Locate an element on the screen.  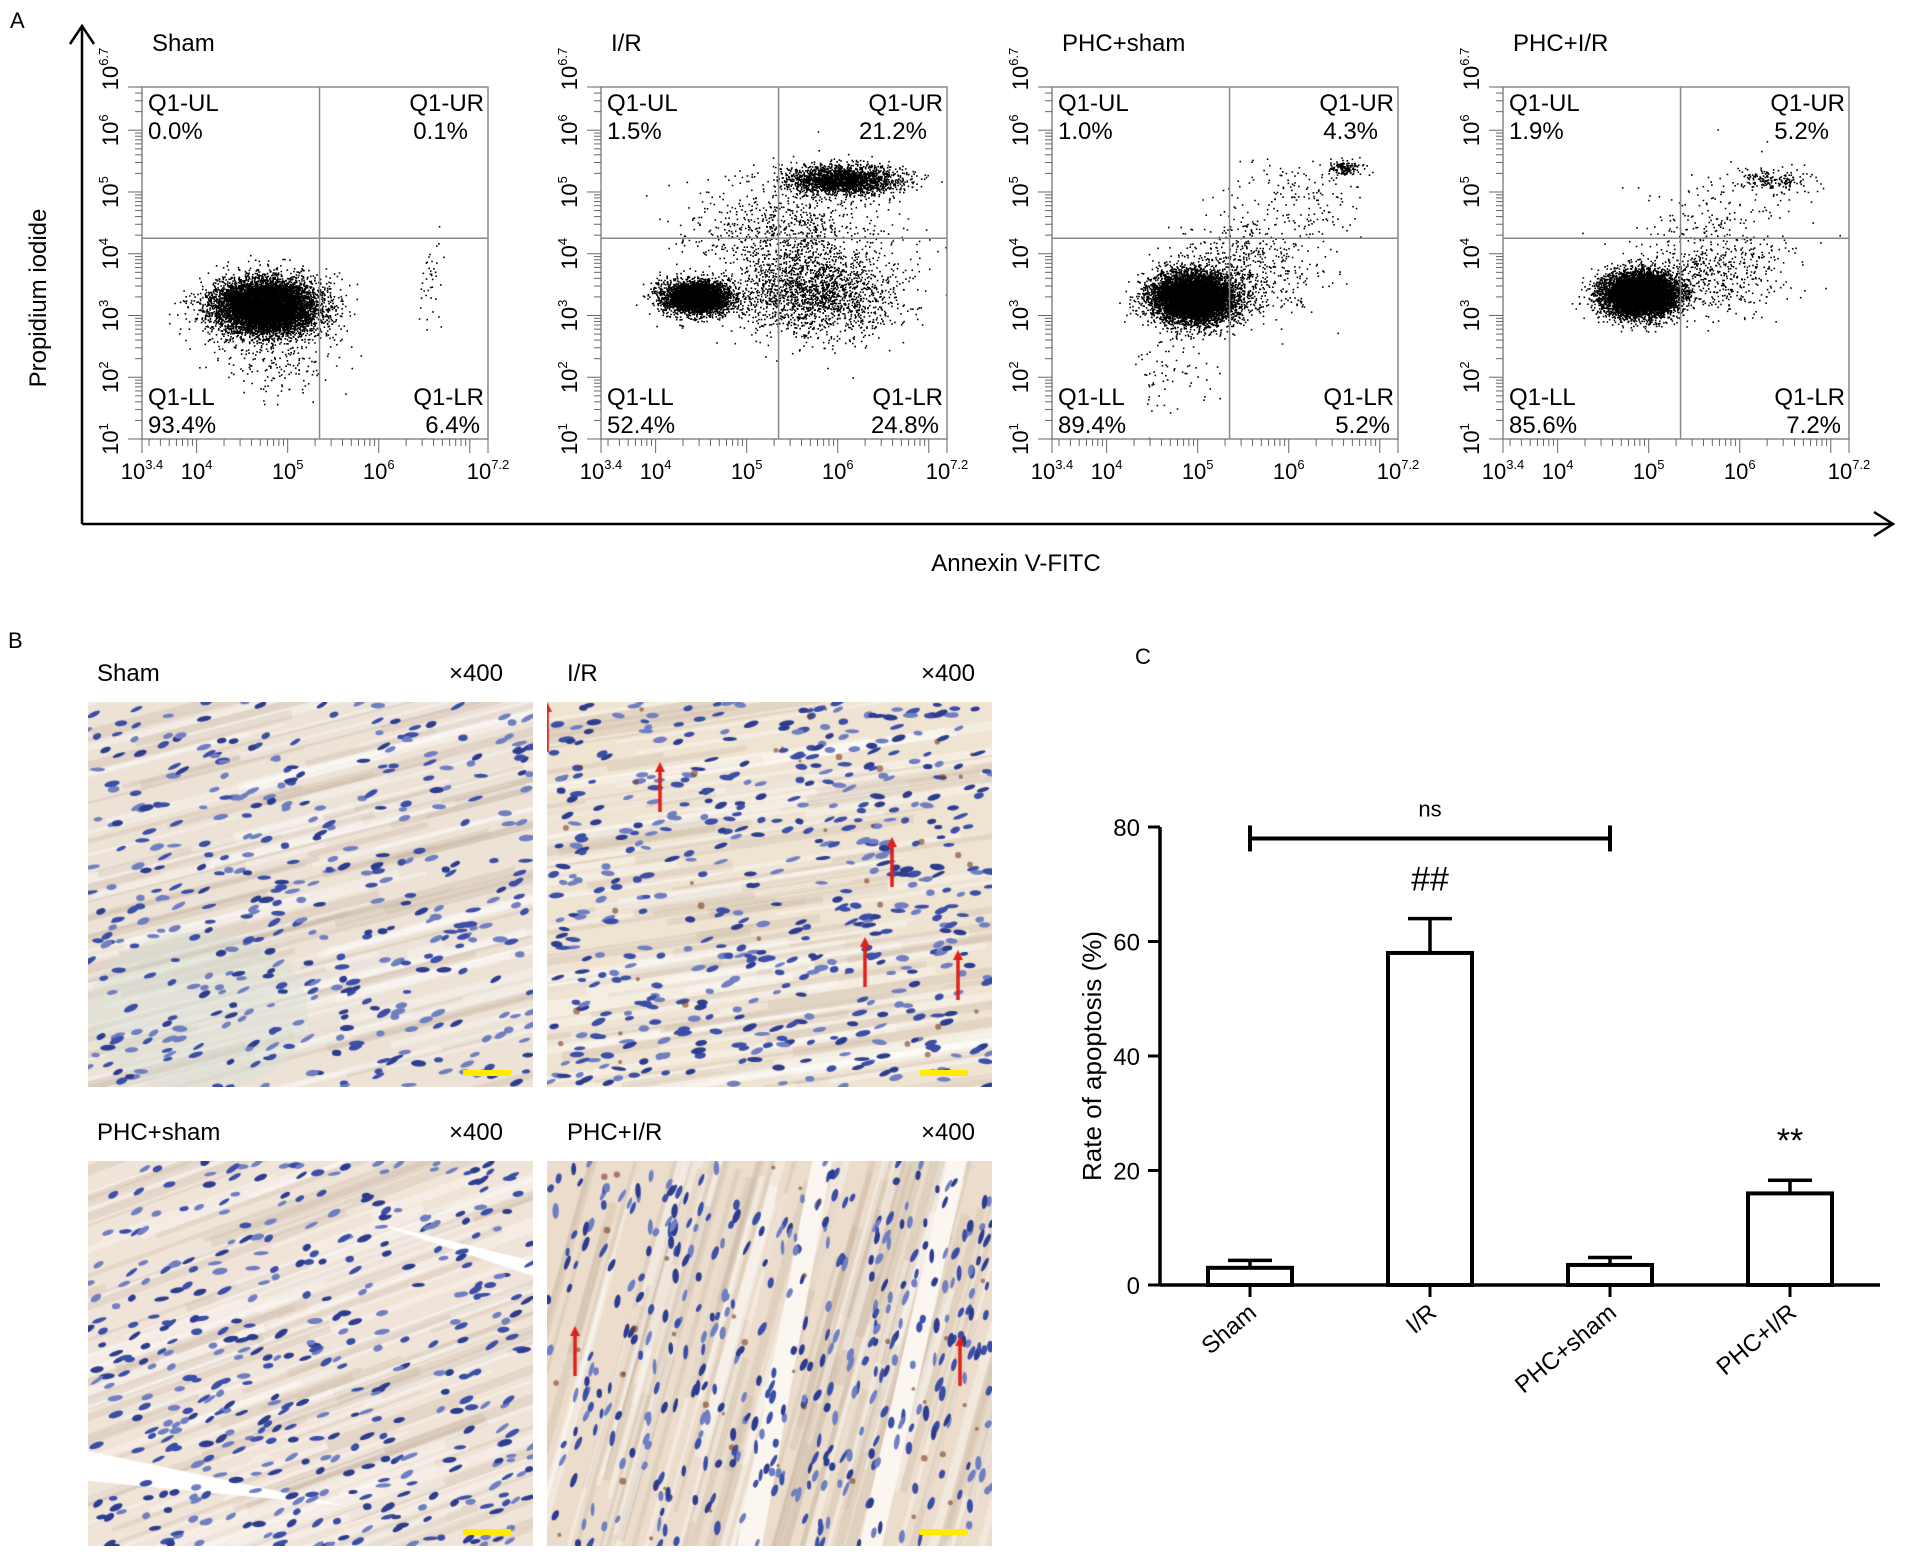
panel-letter-c: C is located at coordinates (1143, 656).